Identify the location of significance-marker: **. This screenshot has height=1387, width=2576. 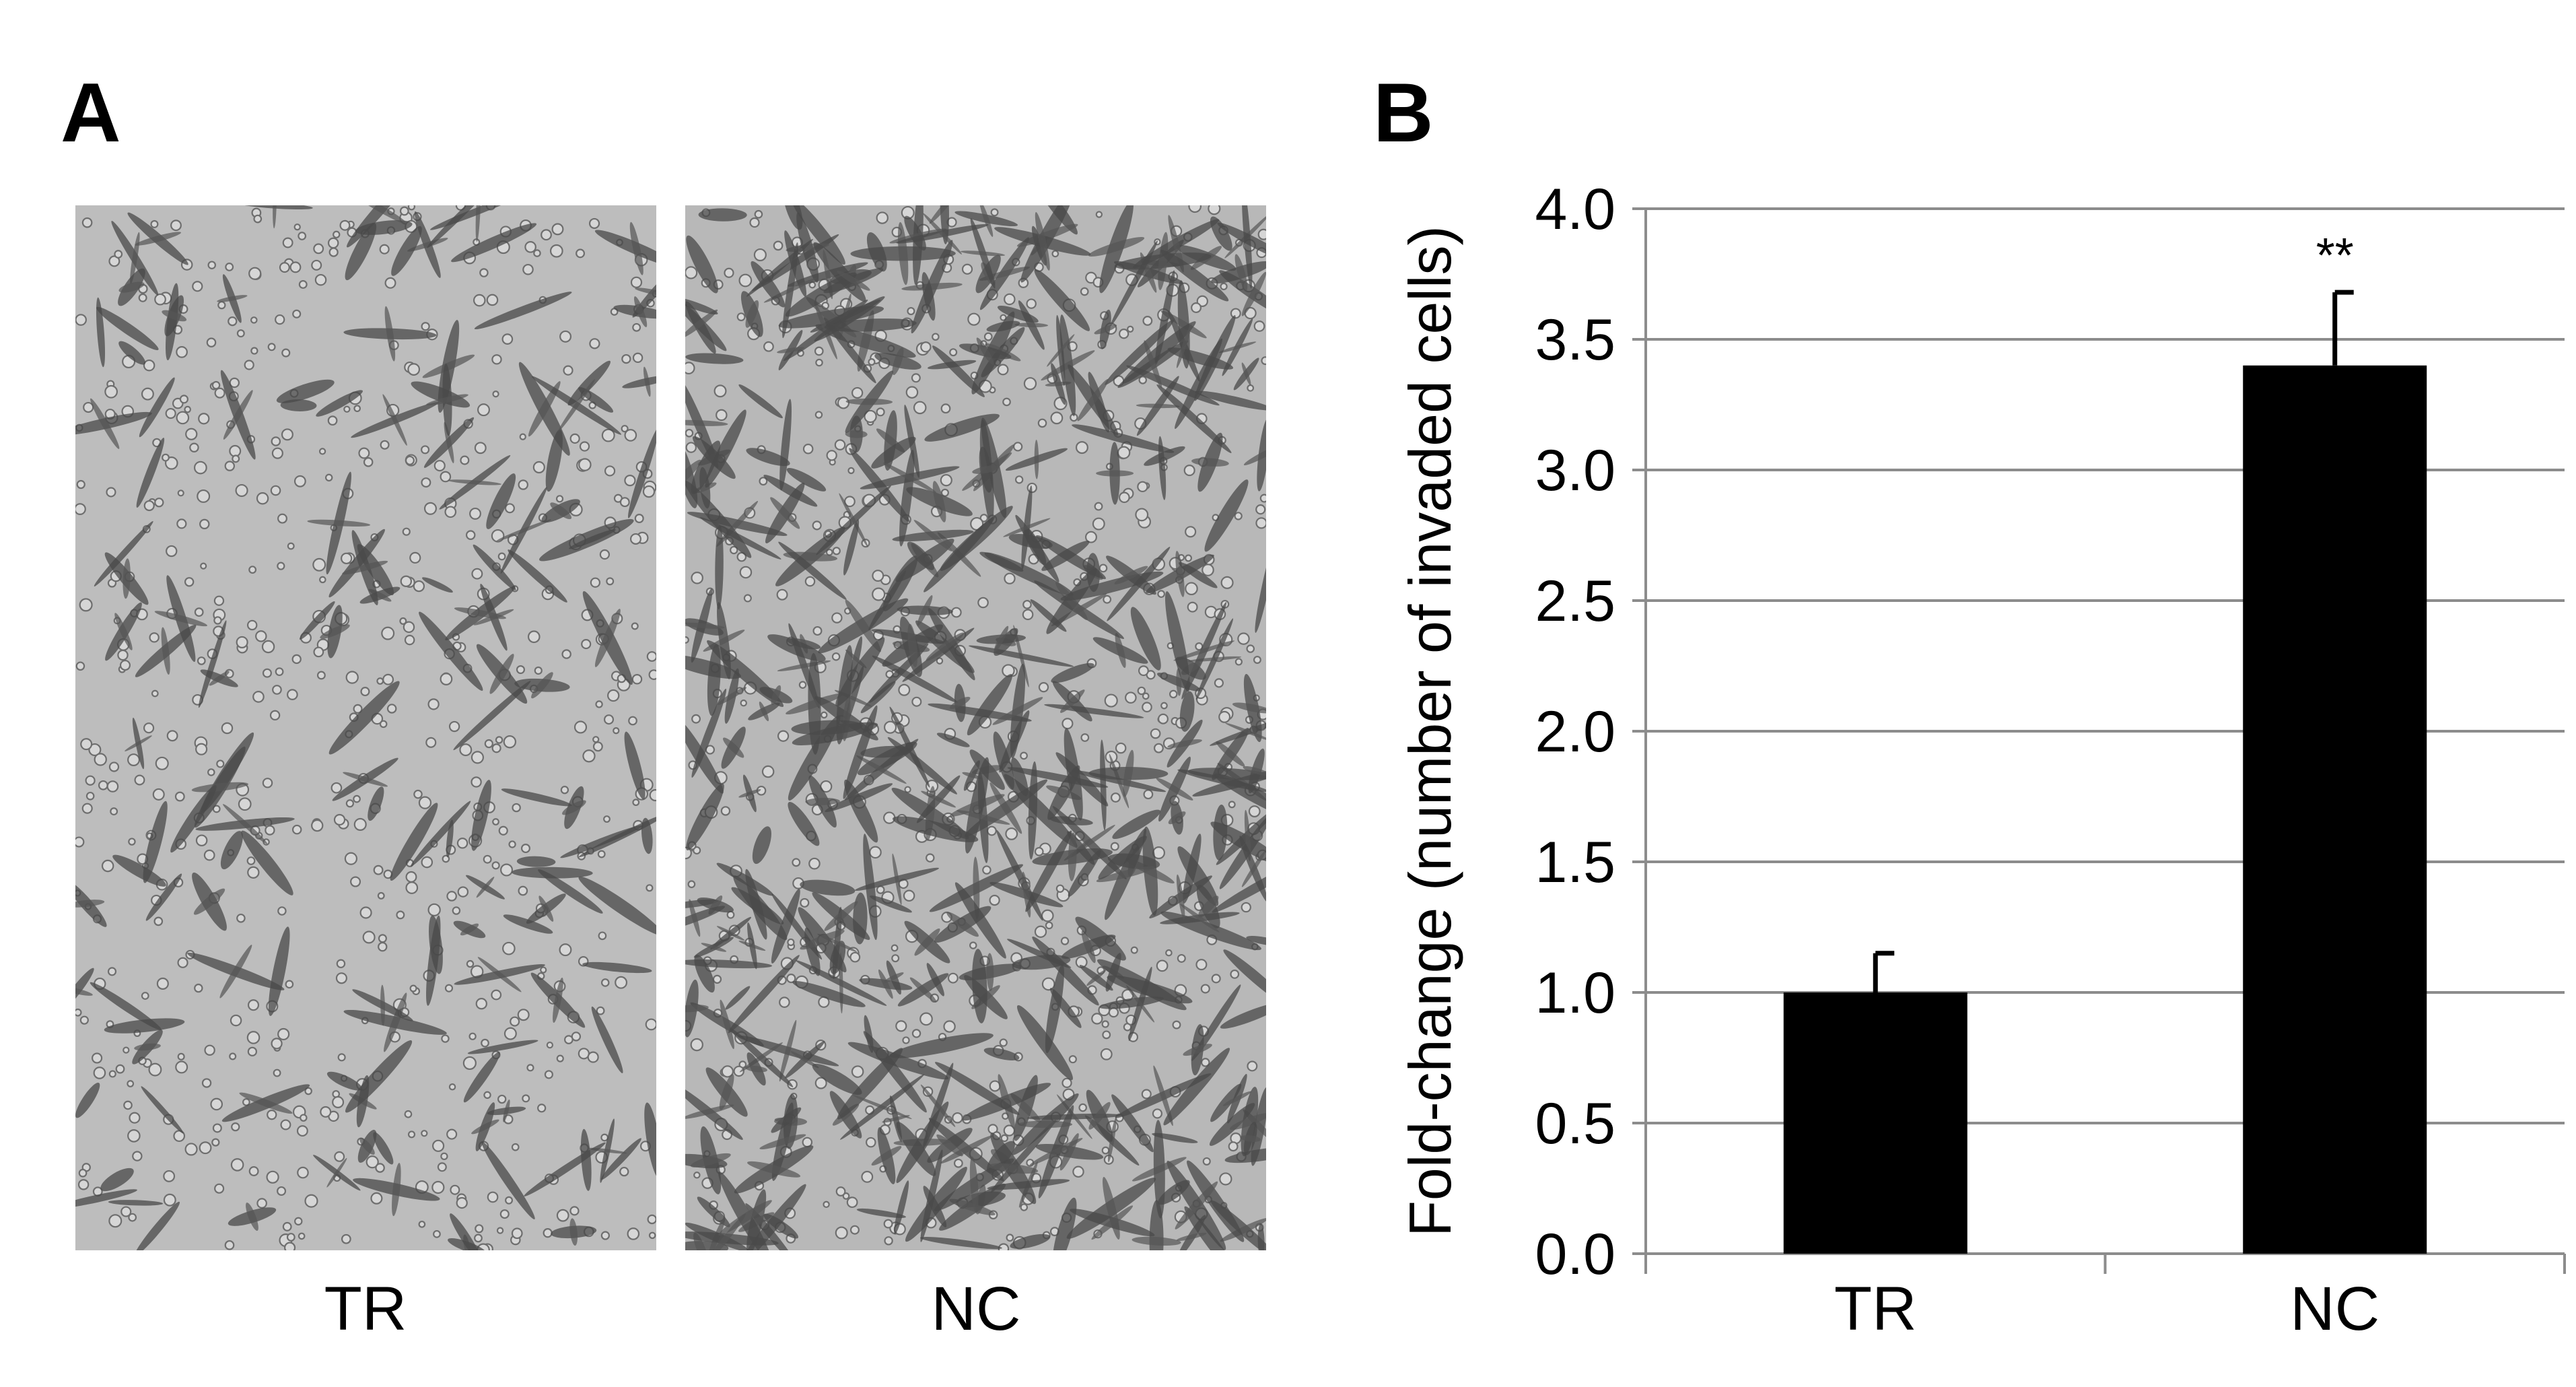
(2335, 256).